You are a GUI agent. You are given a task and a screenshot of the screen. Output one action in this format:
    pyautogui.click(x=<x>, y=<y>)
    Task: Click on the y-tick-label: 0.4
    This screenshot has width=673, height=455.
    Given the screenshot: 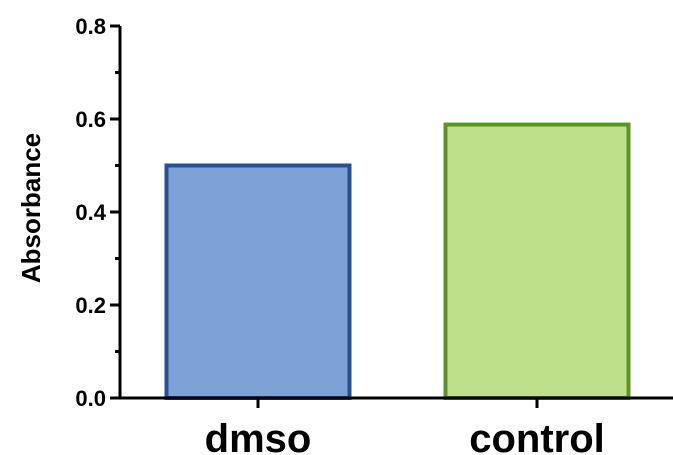 What is the action you would take?
    pyautogui.click(x=90, y=212)
    